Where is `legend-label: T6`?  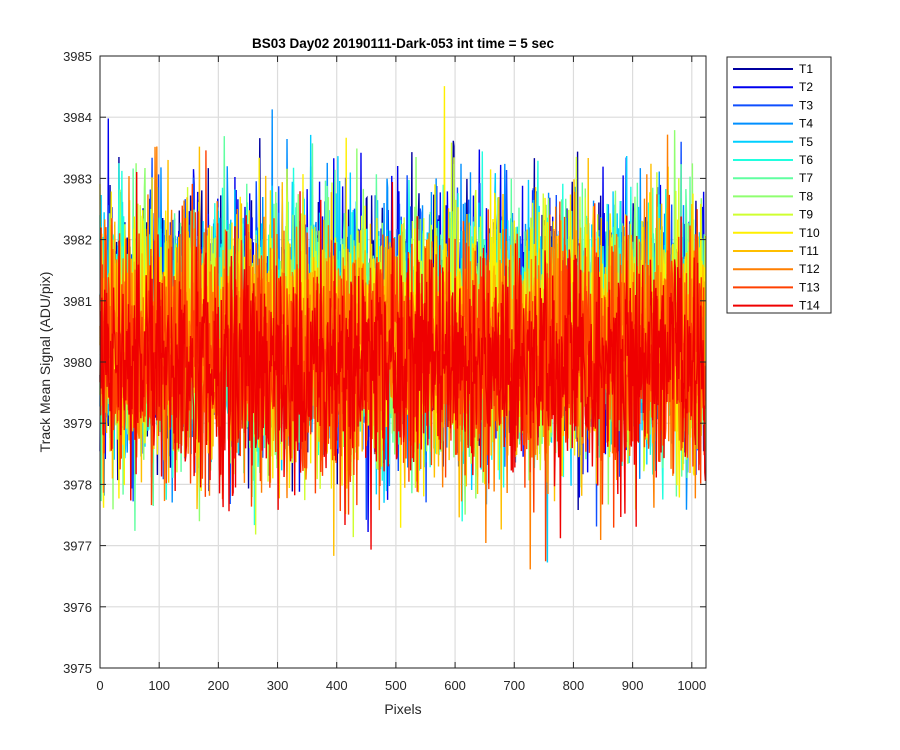 legend-label: T6 is located at coordinates (806, 160).